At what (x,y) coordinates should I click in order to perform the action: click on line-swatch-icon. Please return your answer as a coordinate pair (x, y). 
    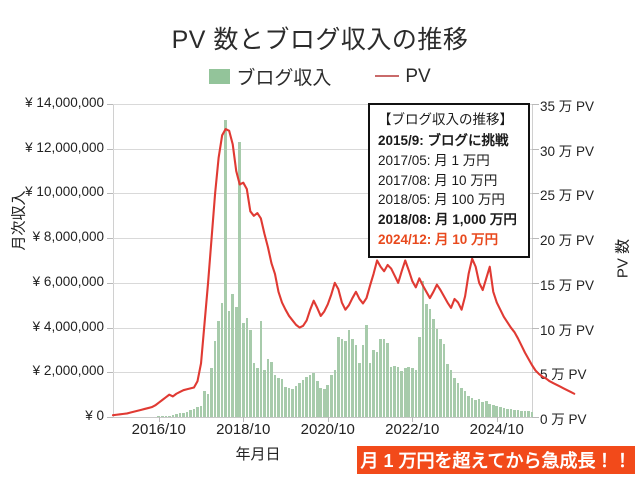
    Looking at the image, I should click on (387, 75).